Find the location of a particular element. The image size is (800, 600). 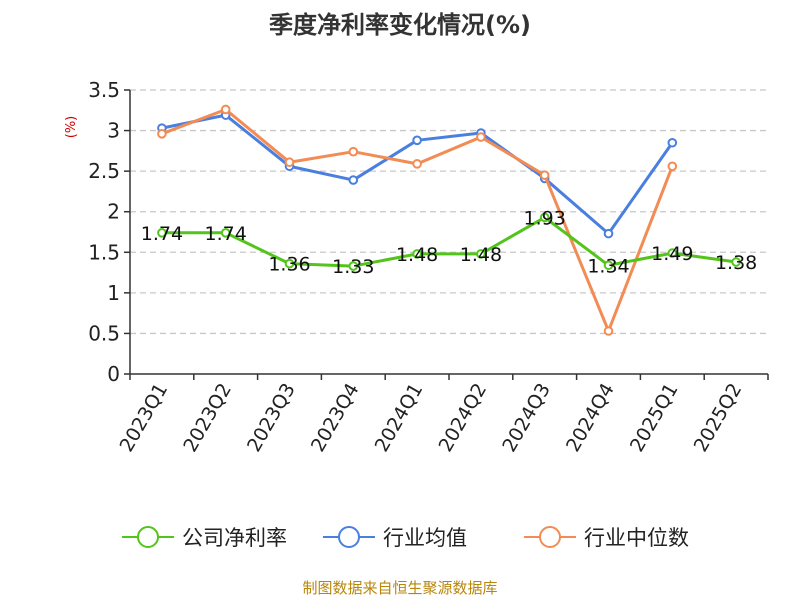

data-label: 1.49 is located at coordinates (672, 254).